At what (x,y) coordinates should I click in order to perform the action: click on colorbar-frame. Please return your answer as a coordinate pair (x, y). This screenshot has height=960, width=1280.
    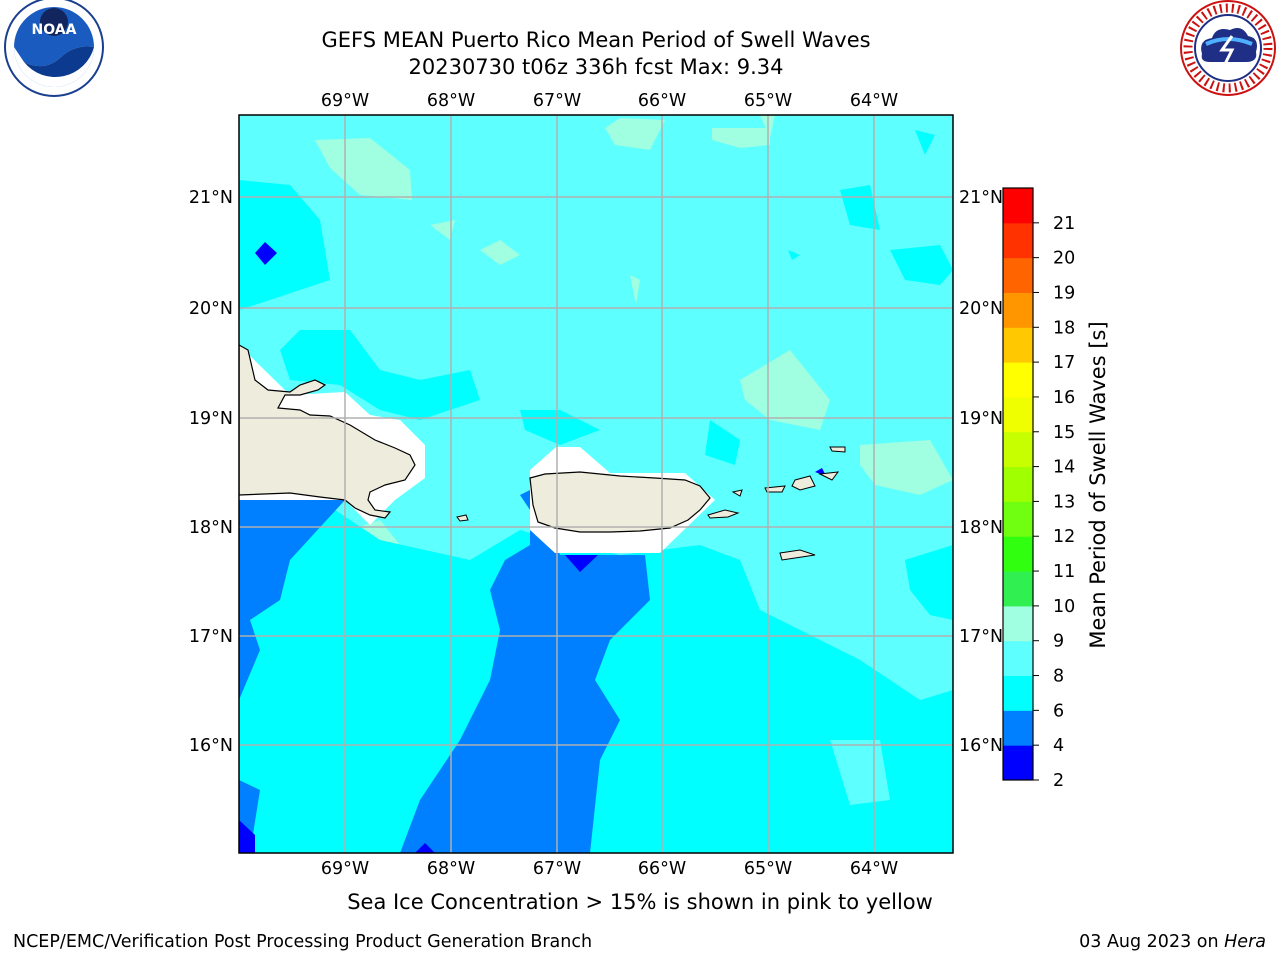
    Looking at the image, I should click on (1018, 484).